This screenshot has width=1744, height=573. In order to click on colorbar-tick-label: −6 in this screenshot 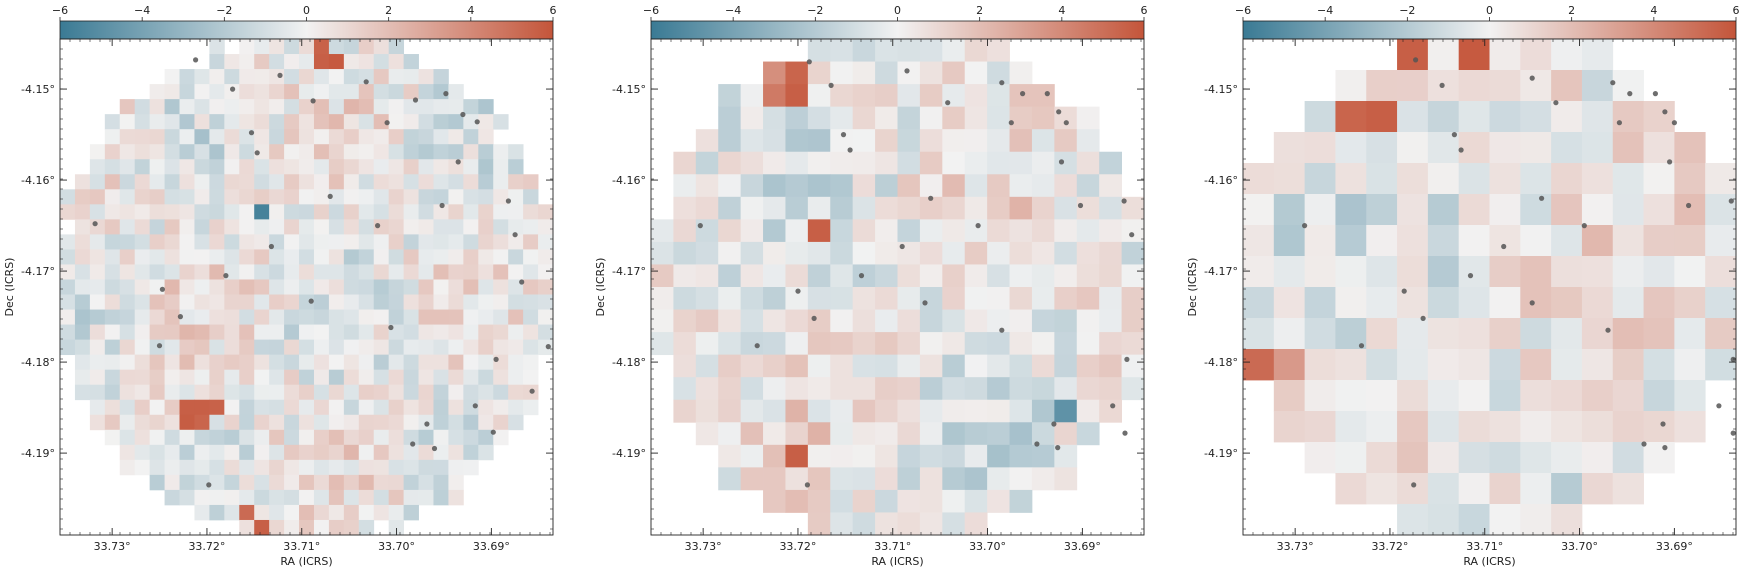, I will do `click(1243, 10)`.